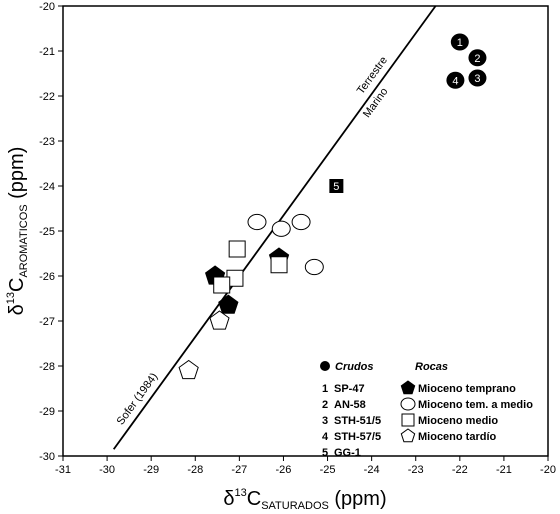 This screenshot has width=560, height=514. I want to click on x-axis-title-sub: SATURADOS, so click(295, 506).